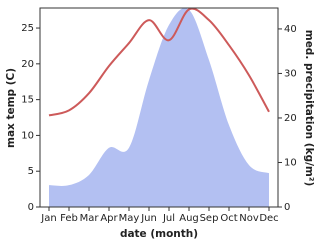  Describe the element at coordinates (168, 218) in the screenshot. I see `x-tick-label: Jul` at that location.